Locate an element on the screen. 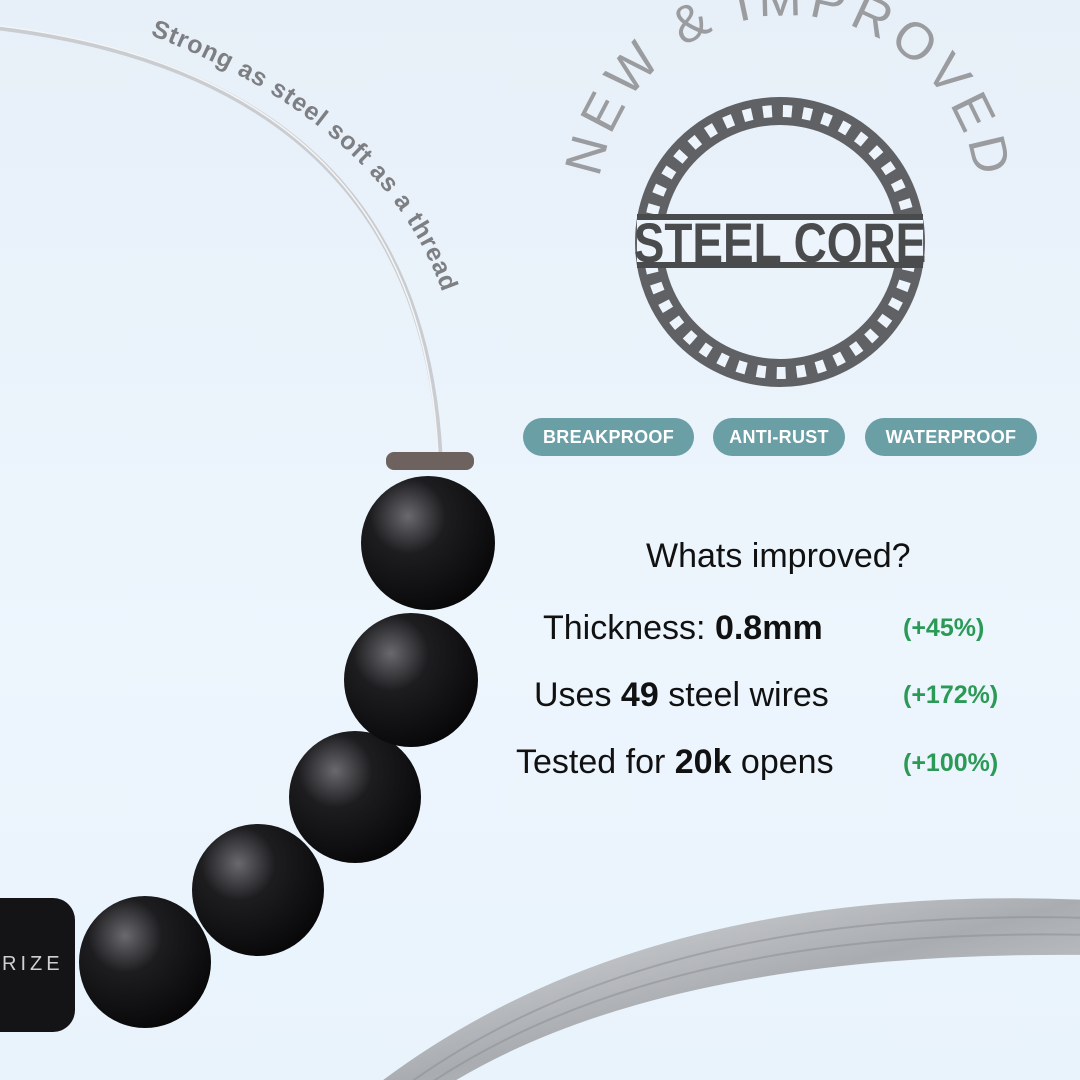 This screenshot has width=1080, height=1080. steel-cable is located at coordinates (731, 989).